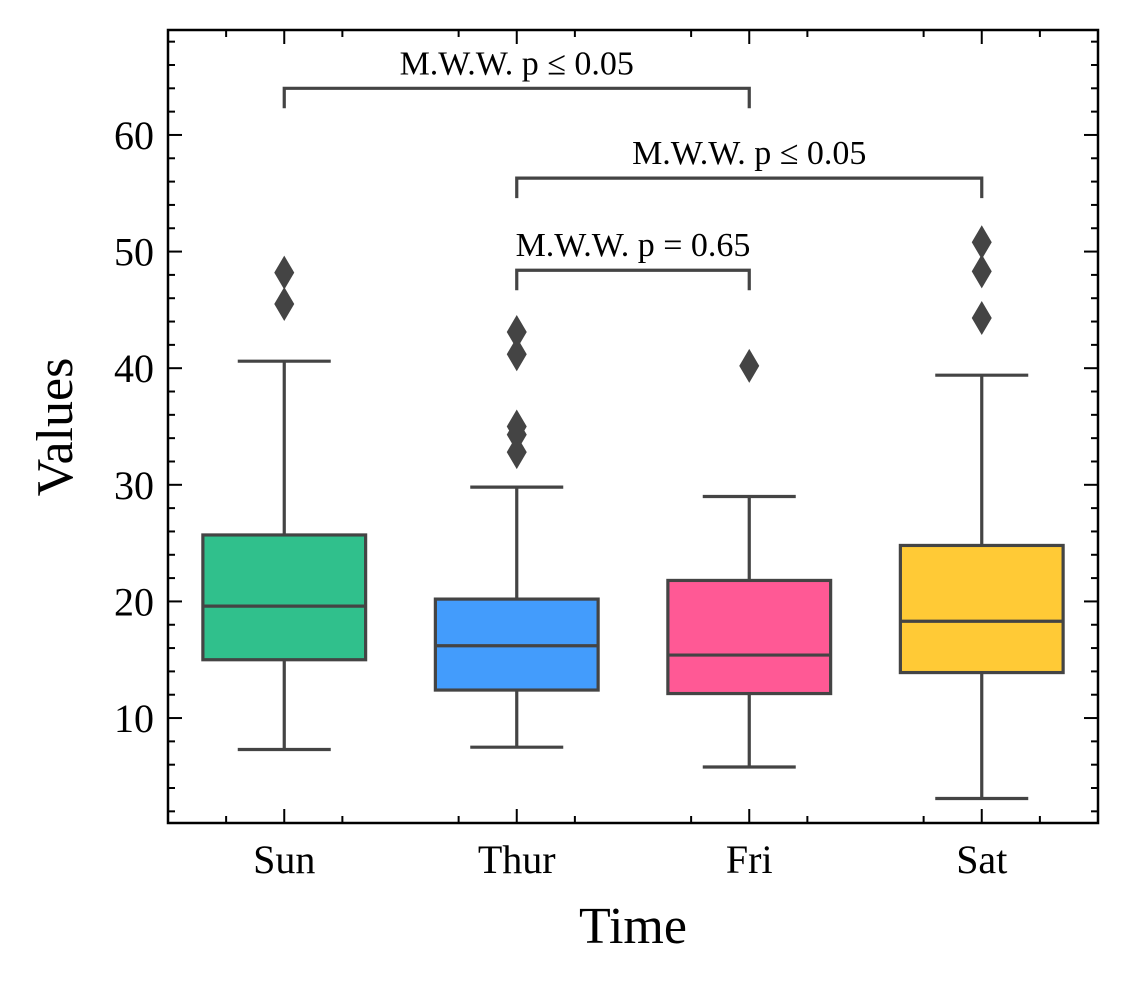 The width and height of the screenshot is (1128, 987). What do you see at coordinates (284, 503) in the screenshot?
I see `box-group-sun` at bounding box center [284, 503].